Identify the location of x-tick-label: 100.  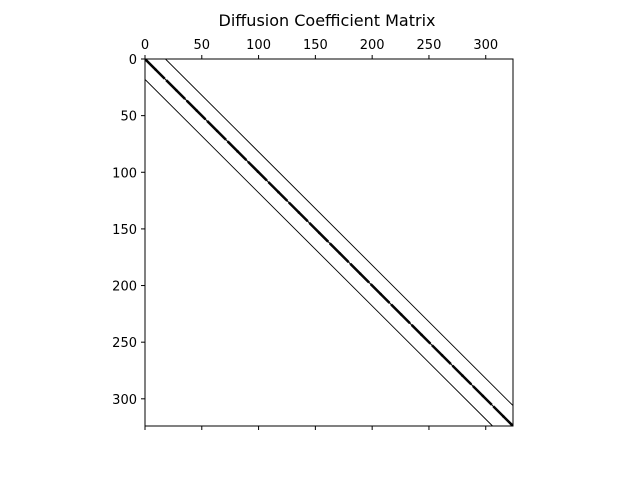
(258, 45).